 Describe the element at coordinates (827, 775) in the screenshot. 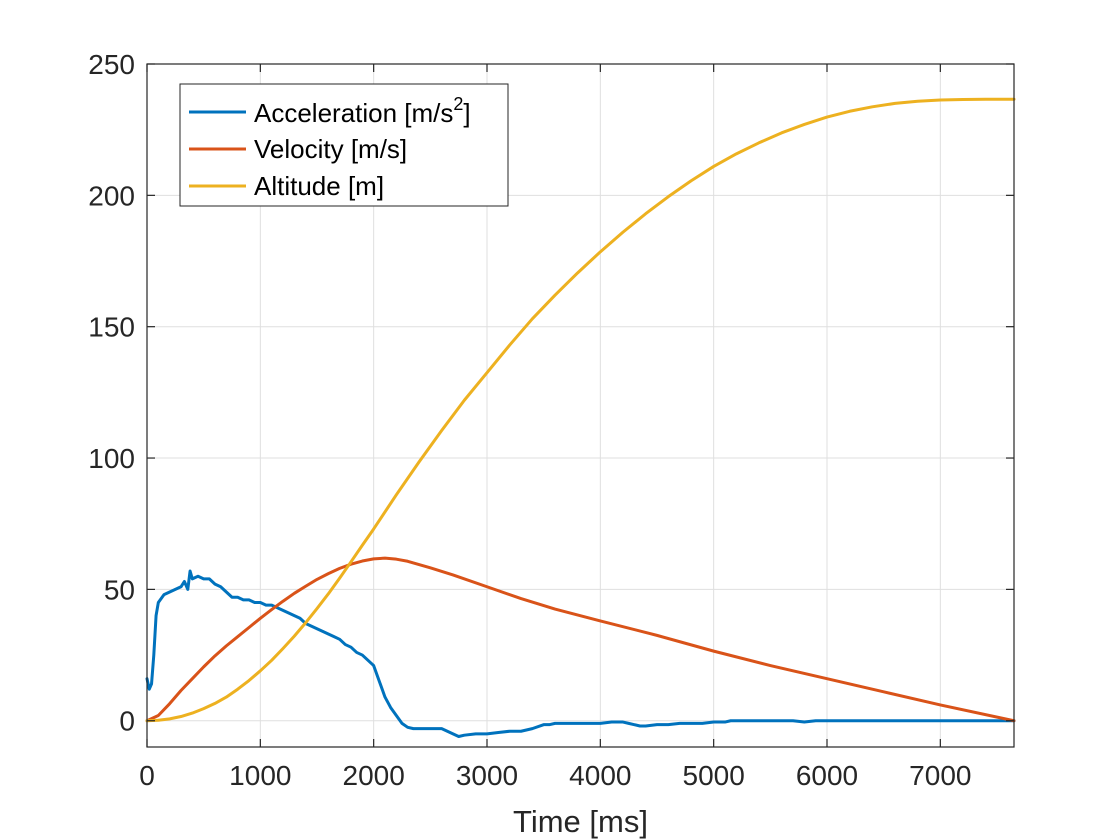

I see `x-tick-label: 6000` at that location.